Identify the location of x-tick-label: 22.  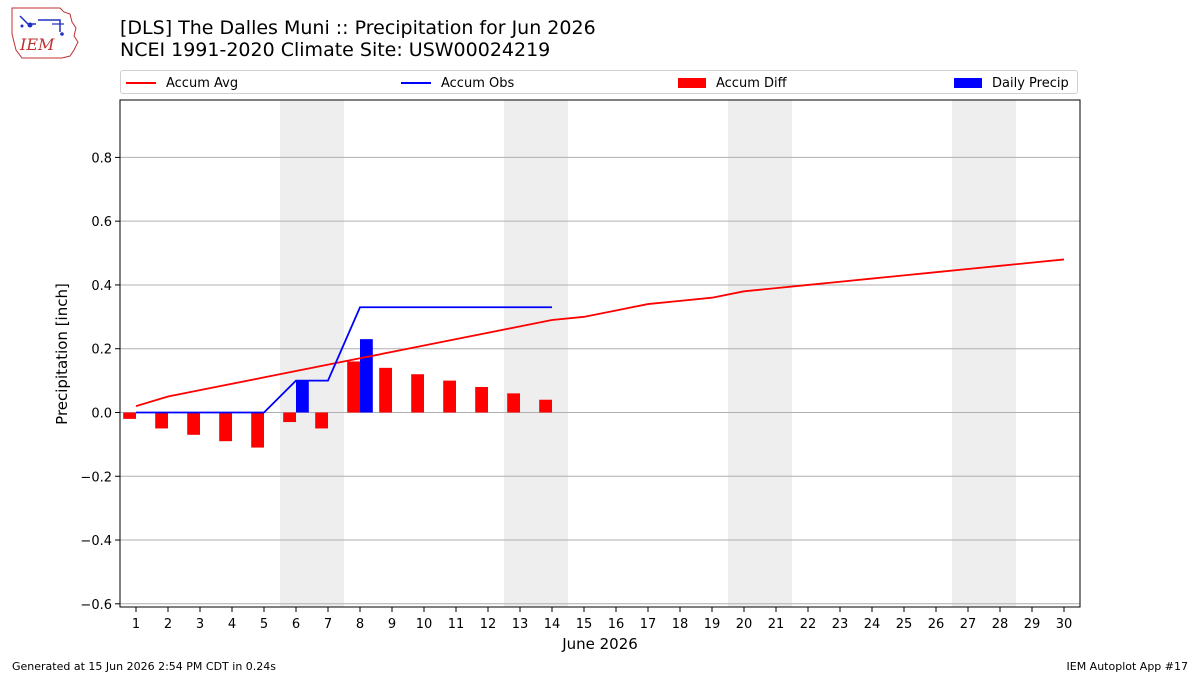
(808, 624).